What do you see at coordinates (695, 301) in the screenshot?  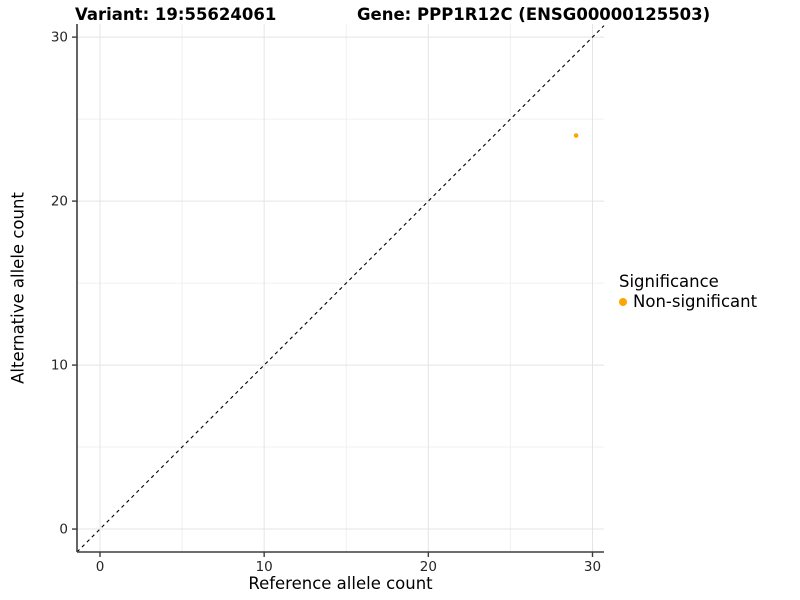 I see `legend-item-label: Non-significant` at bounding box center [695, 301].